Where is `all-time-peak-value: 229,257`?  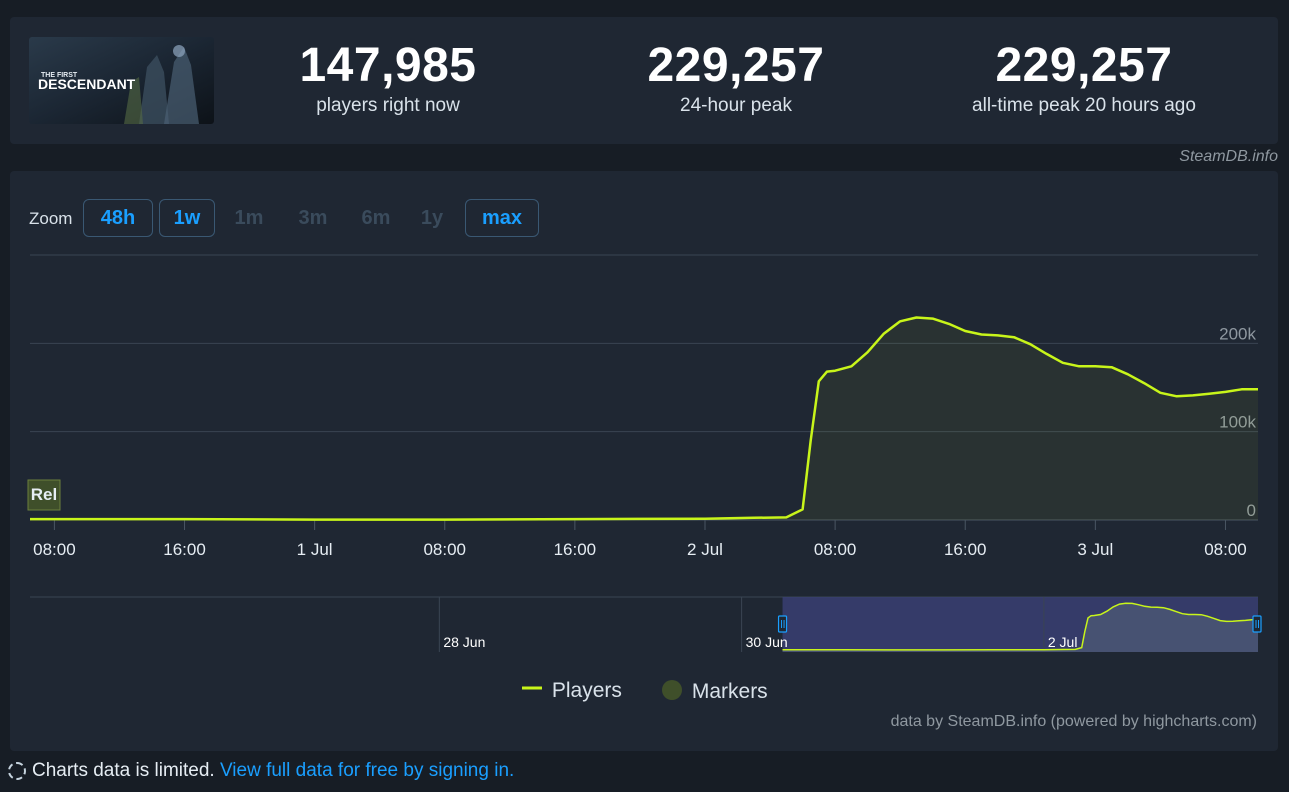
all-time-peak-value: 229,257 is located at coordinates (1084, 65).